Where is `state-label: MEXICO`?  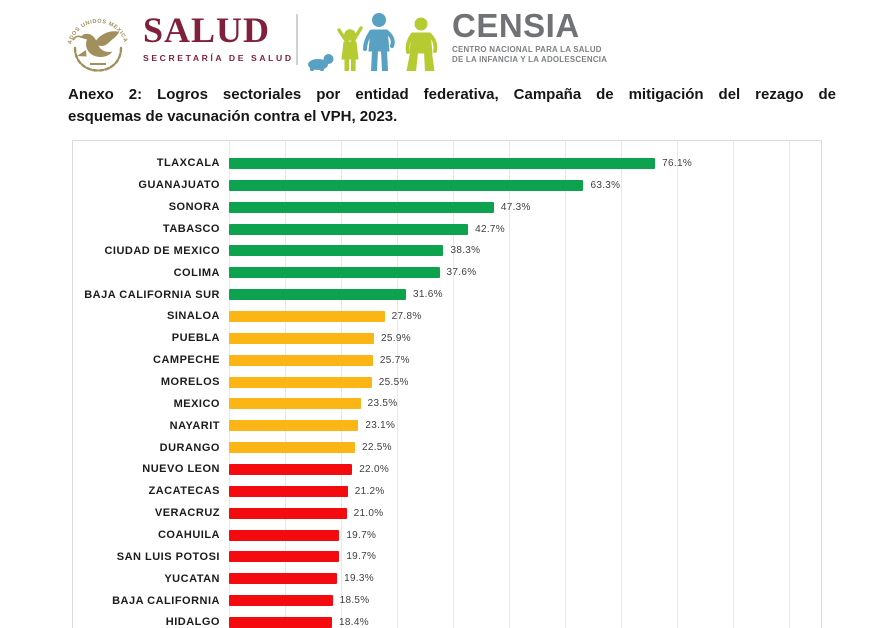 state-label: MEXICO is located at coordinates (196, 403).